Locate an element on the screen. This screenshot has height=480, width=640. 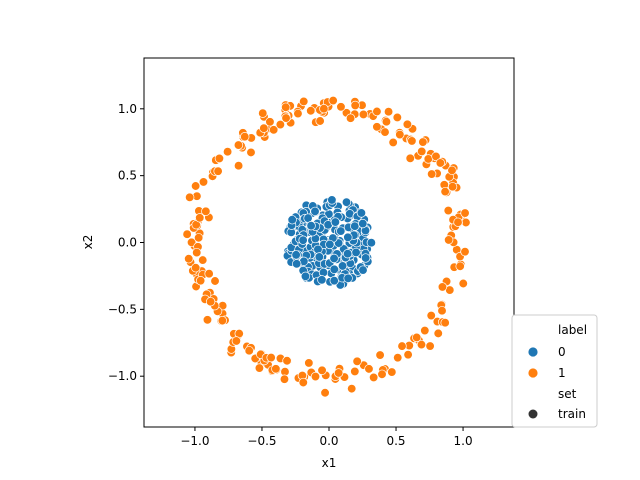
y-tick-label: −0.5 is located at coordinates (122, 309).